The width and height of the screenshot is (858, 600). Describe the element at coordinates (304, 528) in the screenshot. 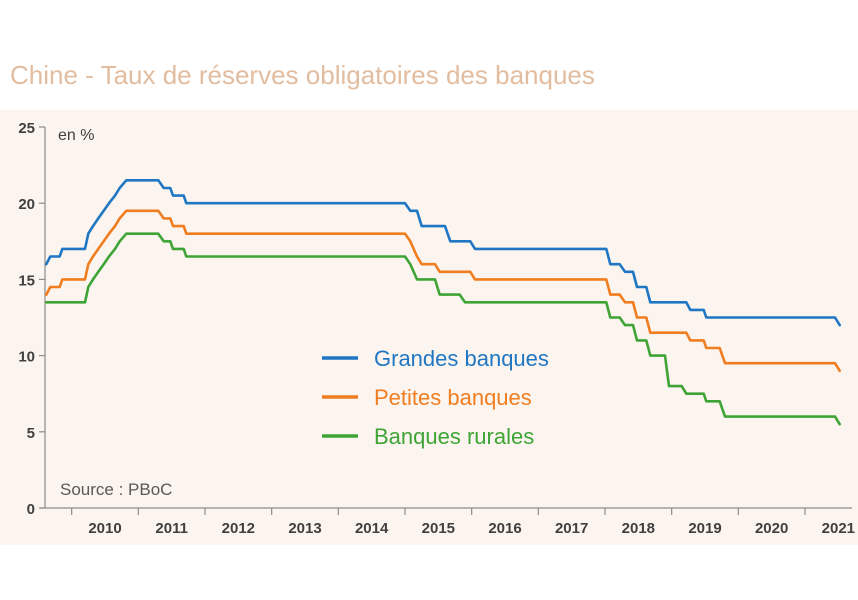

I see `x-tick-label: 2013` at that location.